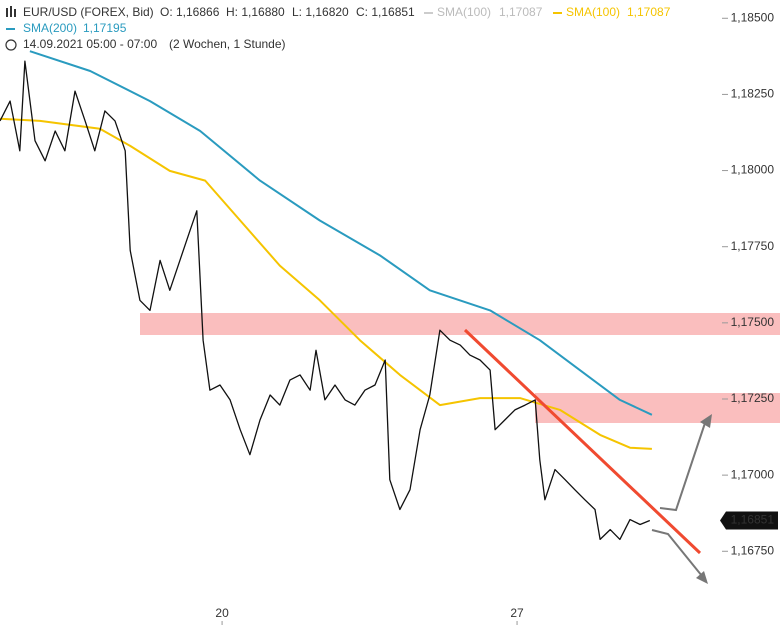 The image size is (780, 630). Describe the element at coordinates (105, 28) in the screenshot. I see `legend-value: 1,17195` at that location.